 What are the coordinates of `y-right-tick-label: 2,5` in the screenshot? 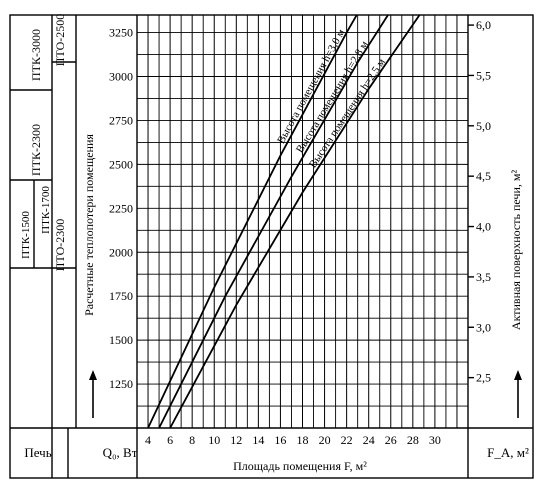 It's located at (483, 378).